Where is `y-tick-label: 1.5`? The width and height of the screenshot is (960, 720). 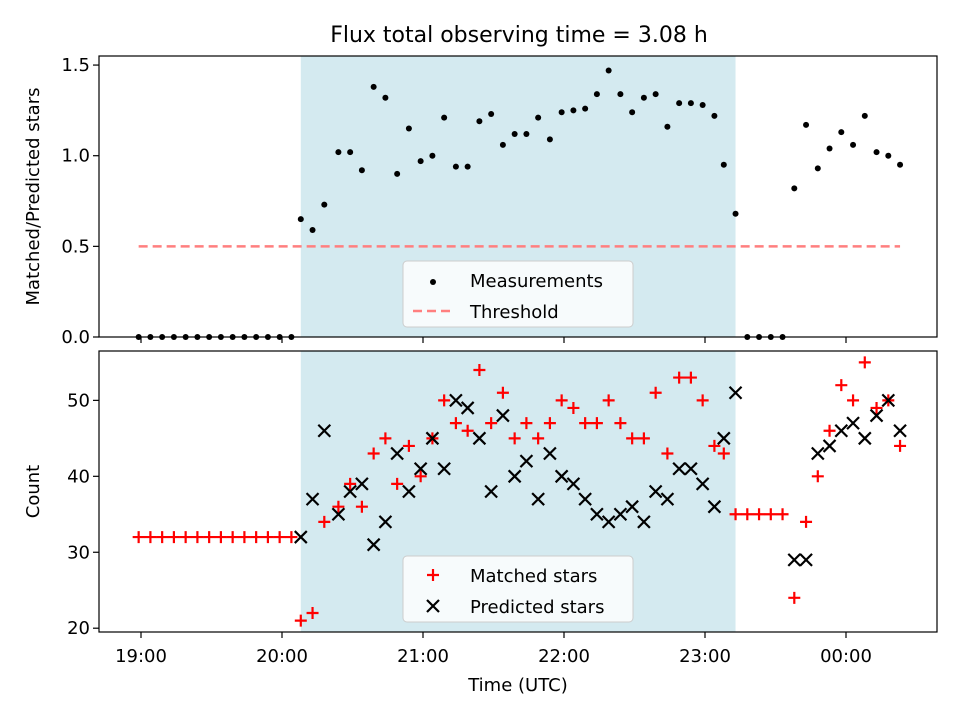
y-tick-label: 1.5 is located at coordinates (75, 65).